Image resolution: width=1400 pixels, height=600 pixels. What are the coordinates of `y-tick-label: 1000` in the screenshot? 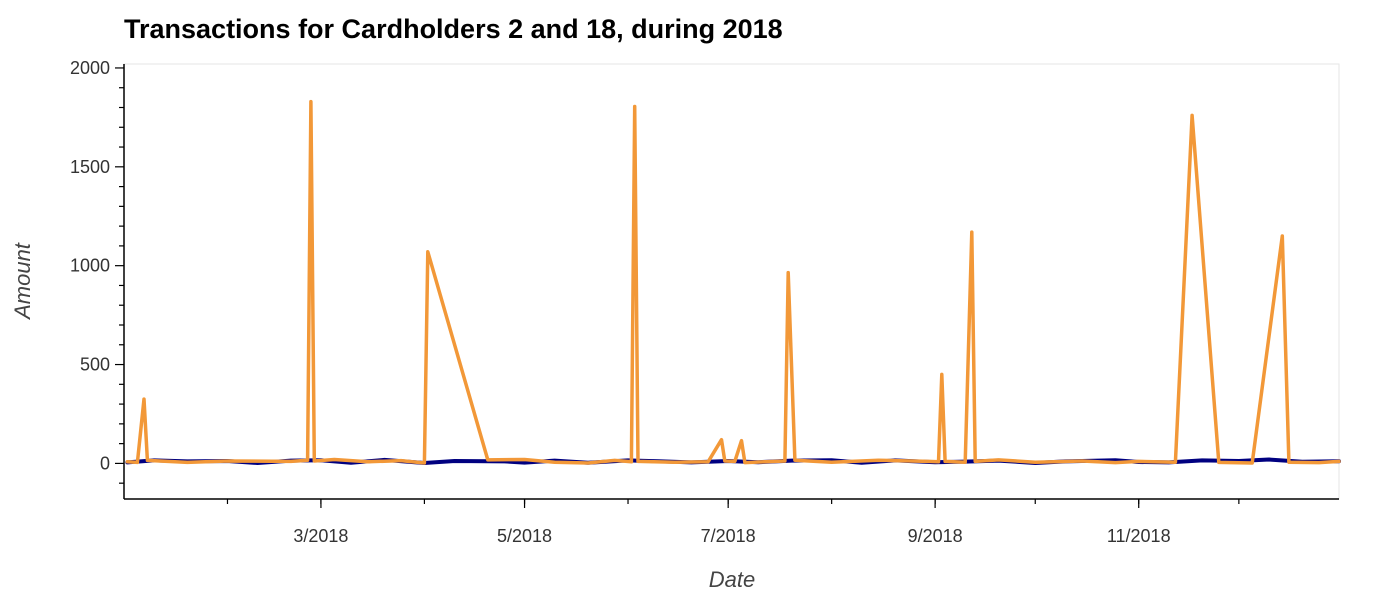 It's located at (90, 266).